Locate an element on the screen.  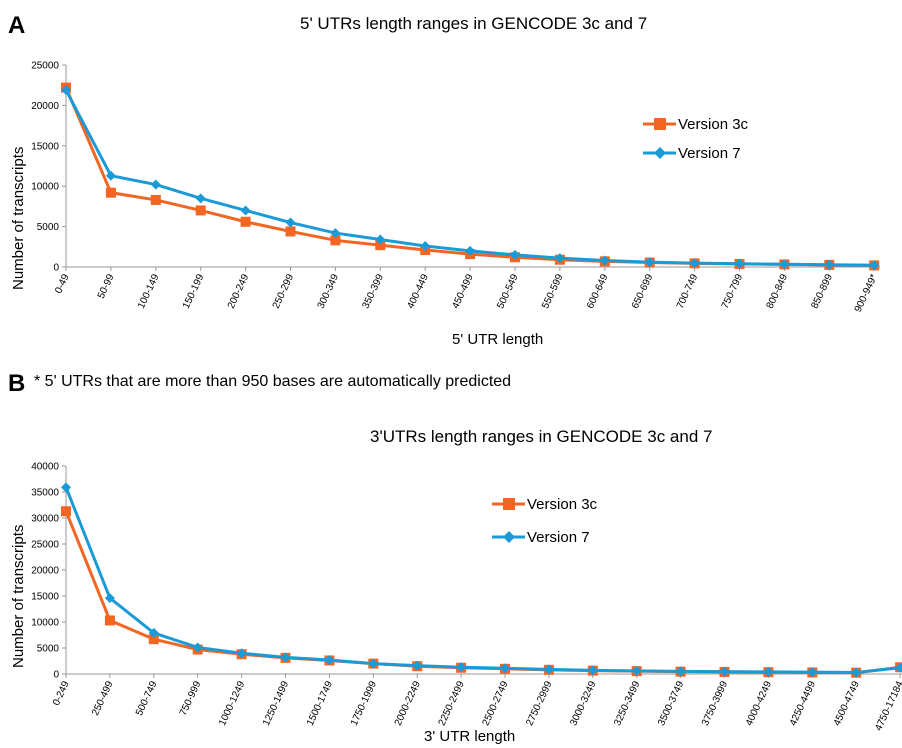
chart-a-x-tick-label: 100-149 is located at coordinates (149, 291).